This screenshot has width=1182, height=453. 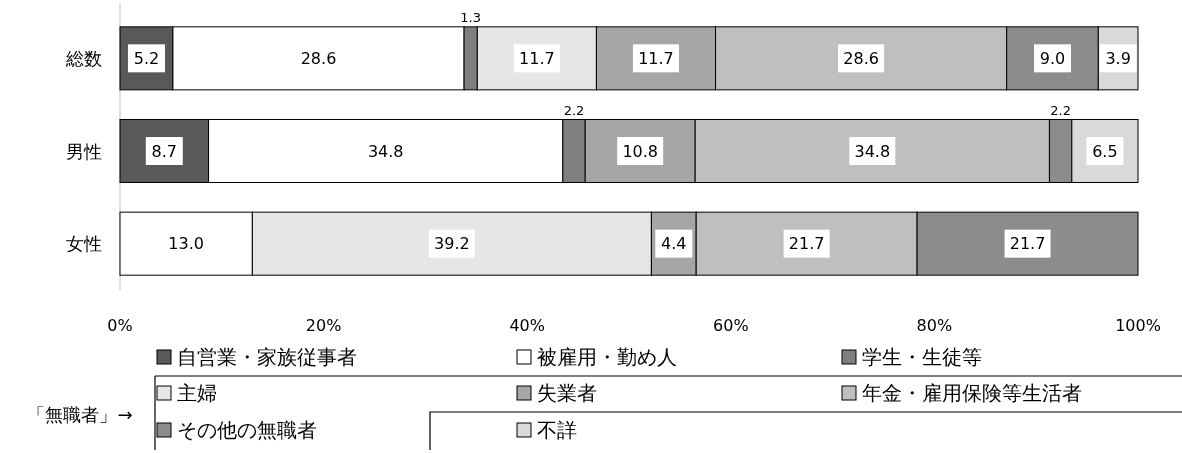 I want to click on y-tick-label: 総数, so click(x=83, y=58).